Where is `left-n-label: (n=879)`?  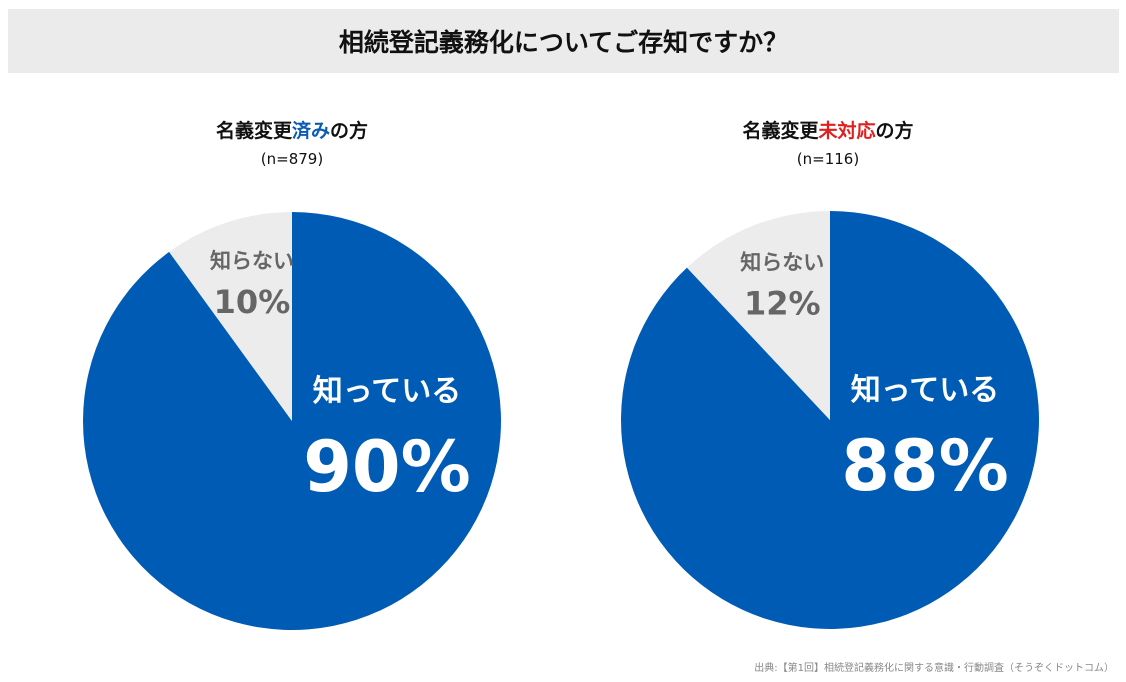
left-n-label: (n=879) is located at coordinates (292, 159).